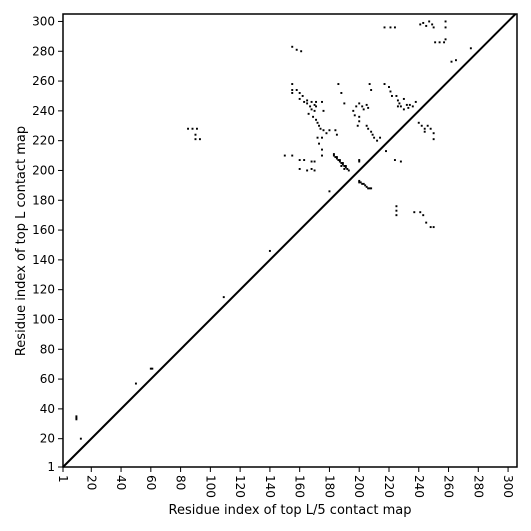 The width and height of the screenshot is (531, 531). I want to click on y-tick-label: 220, so click(43, 141).